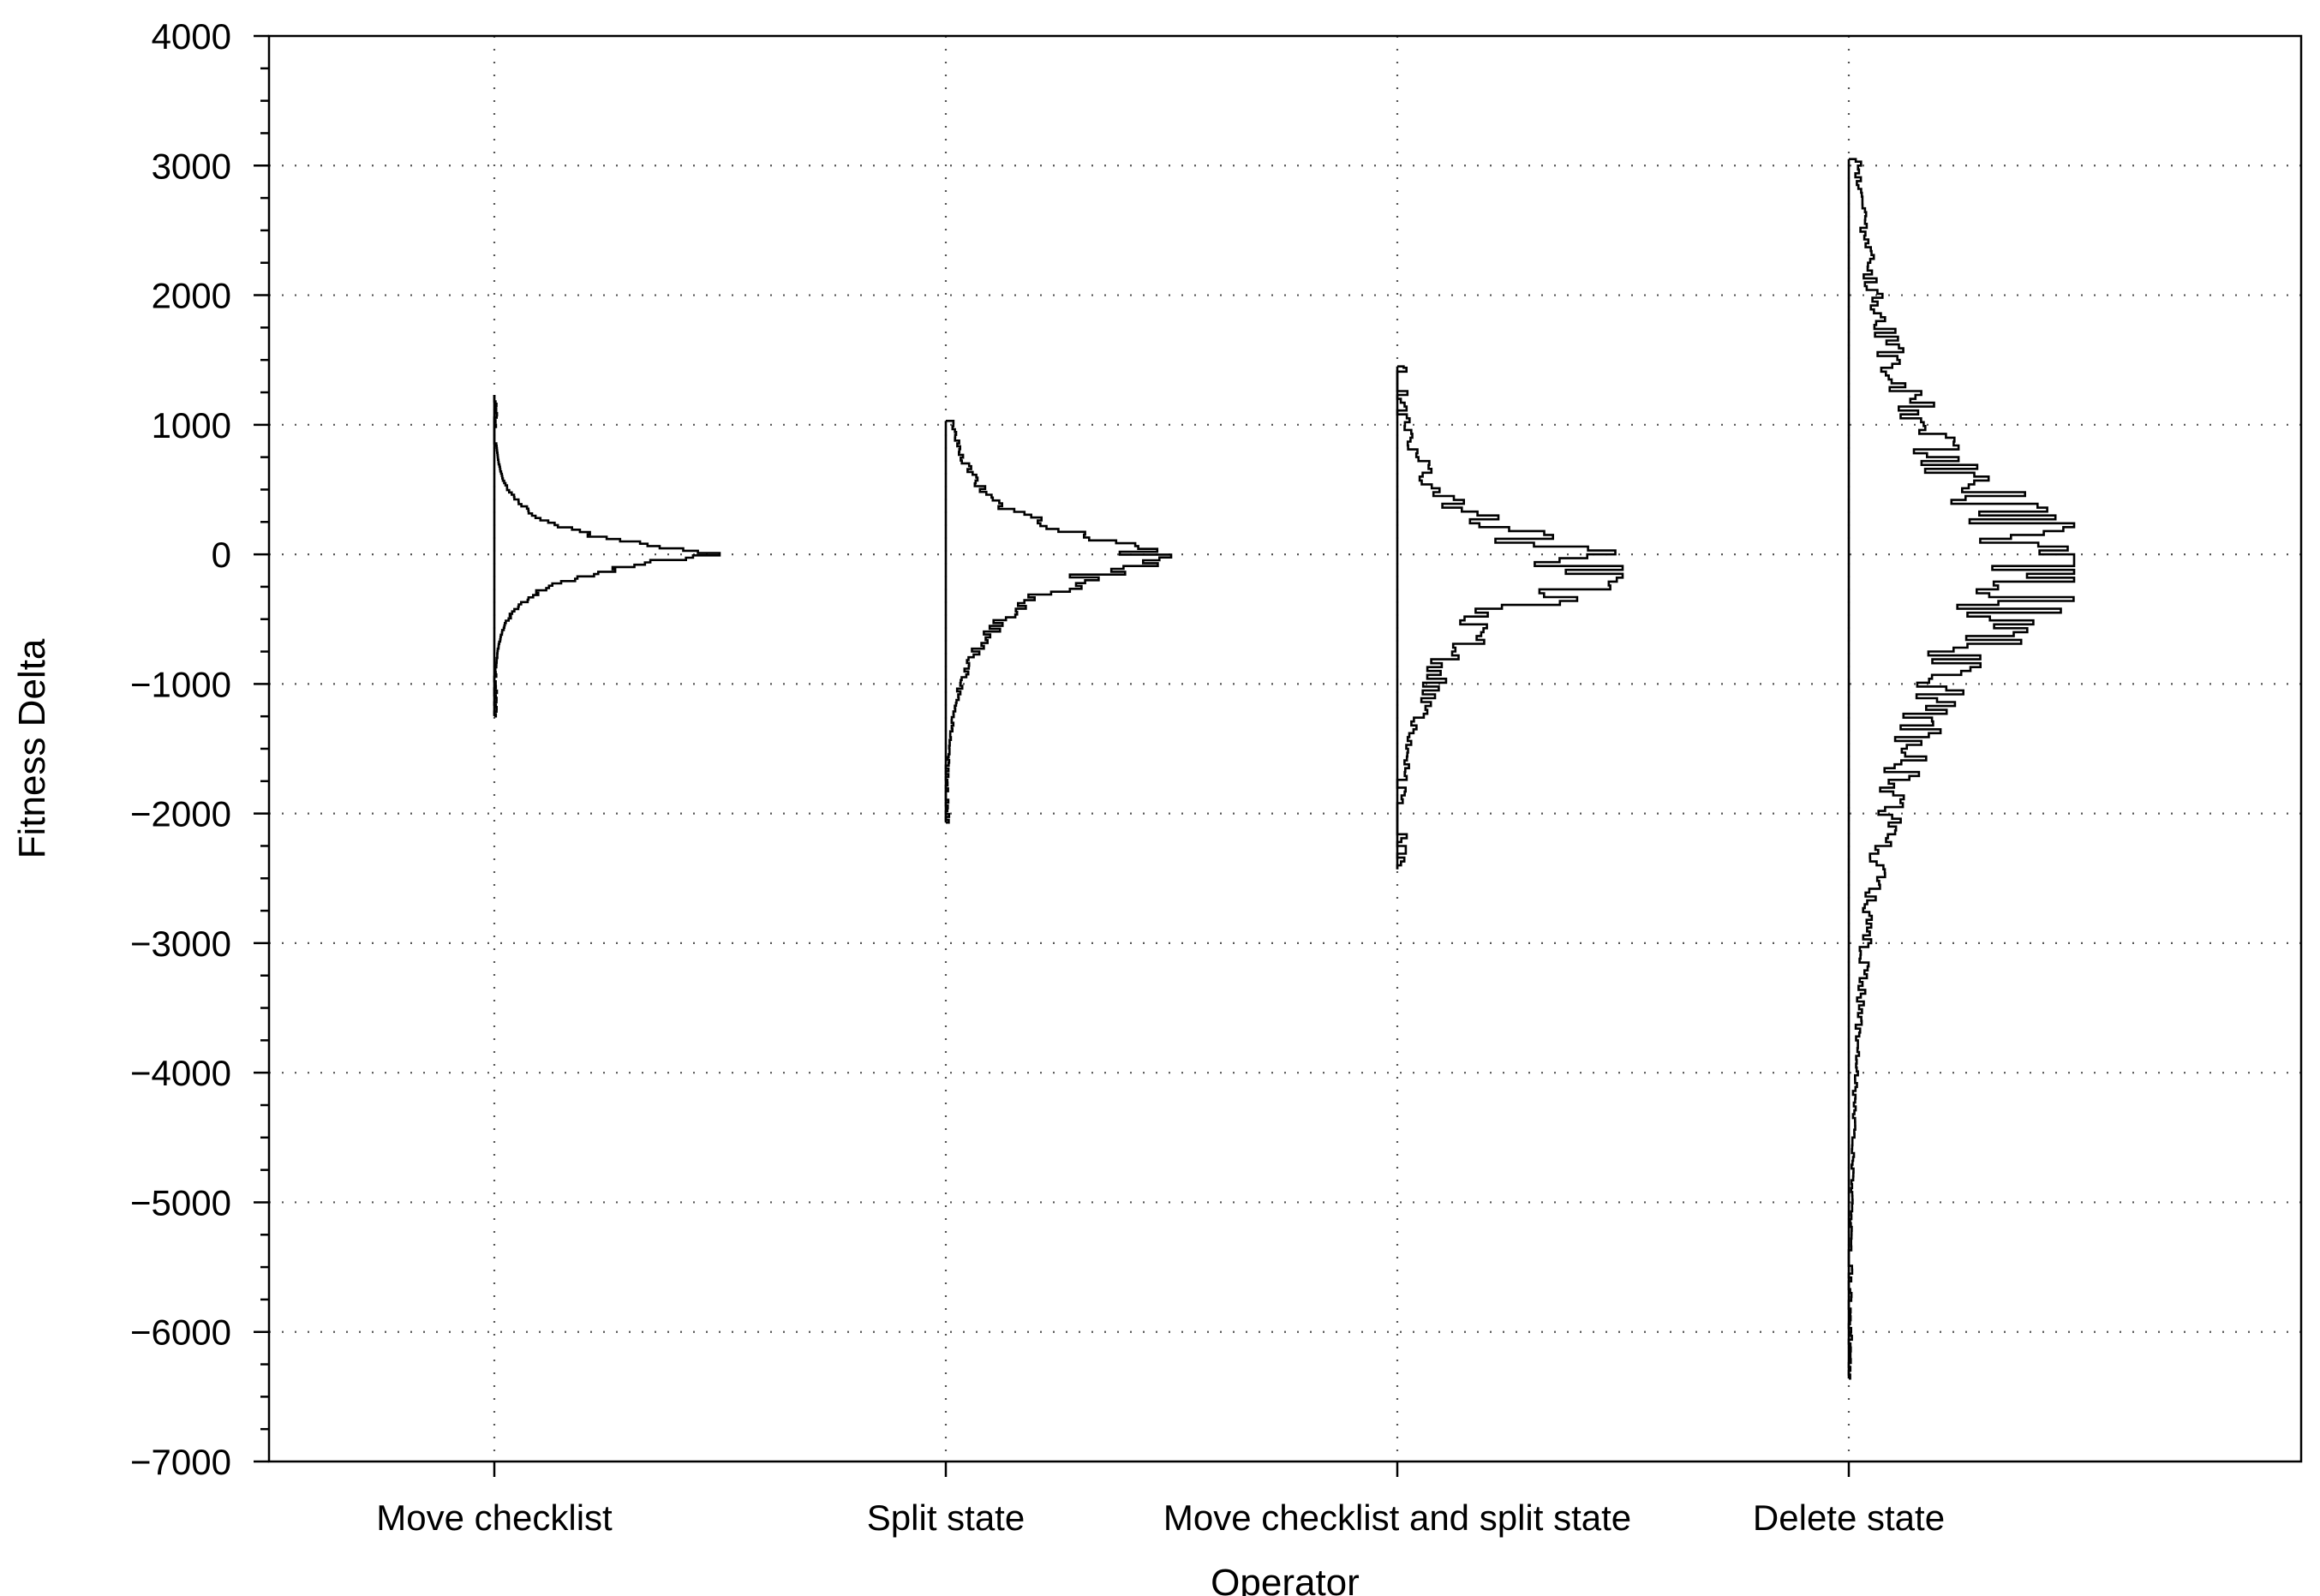 This screenshot has width=2320, height=1596. Describe the element at coordinates (191, 425) in the screenshot. I see `y-tick-label: 1000` at that location.